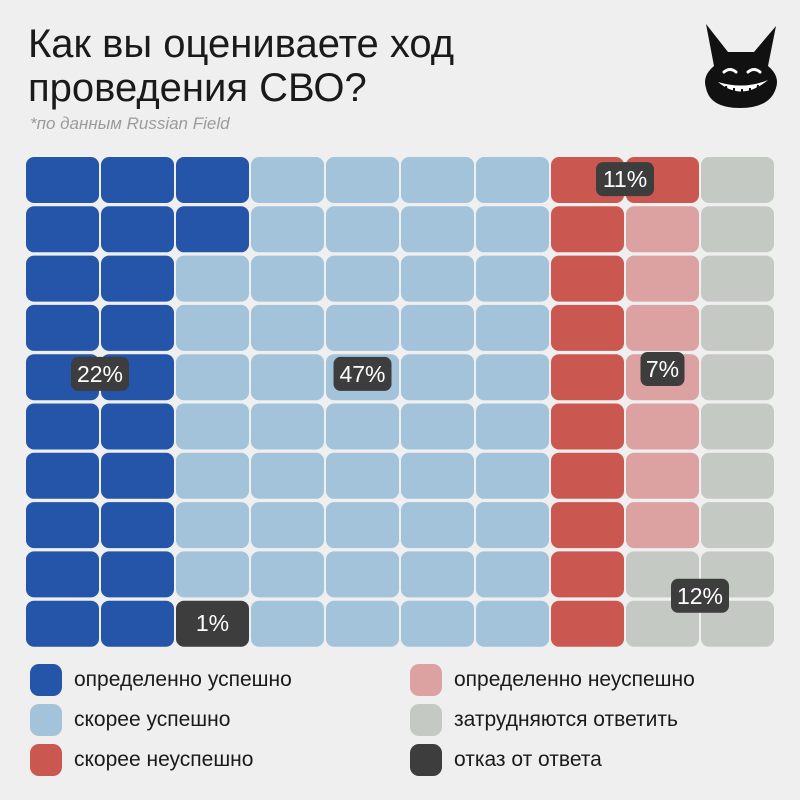 The height and width of the screenshot is (800, 800). Describe the element at coordinates (566, 719) in the screenshot. I see `legend-label: затрудняются ответить` at that location.